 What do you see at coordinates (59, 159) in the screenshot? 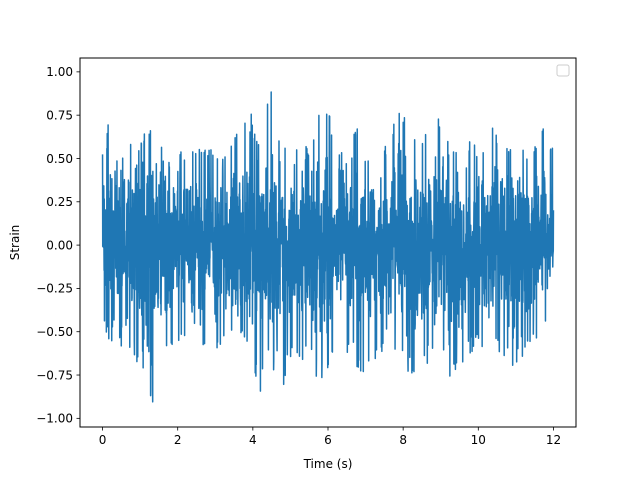
I see `y-tick-label: 0.50` at bounding box center [59, 159].